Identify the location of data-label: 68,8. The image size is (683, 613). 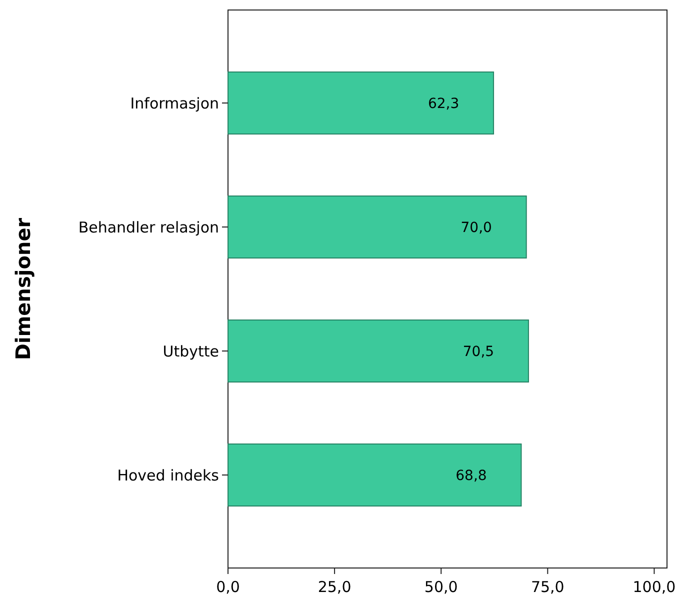
(471, 476).